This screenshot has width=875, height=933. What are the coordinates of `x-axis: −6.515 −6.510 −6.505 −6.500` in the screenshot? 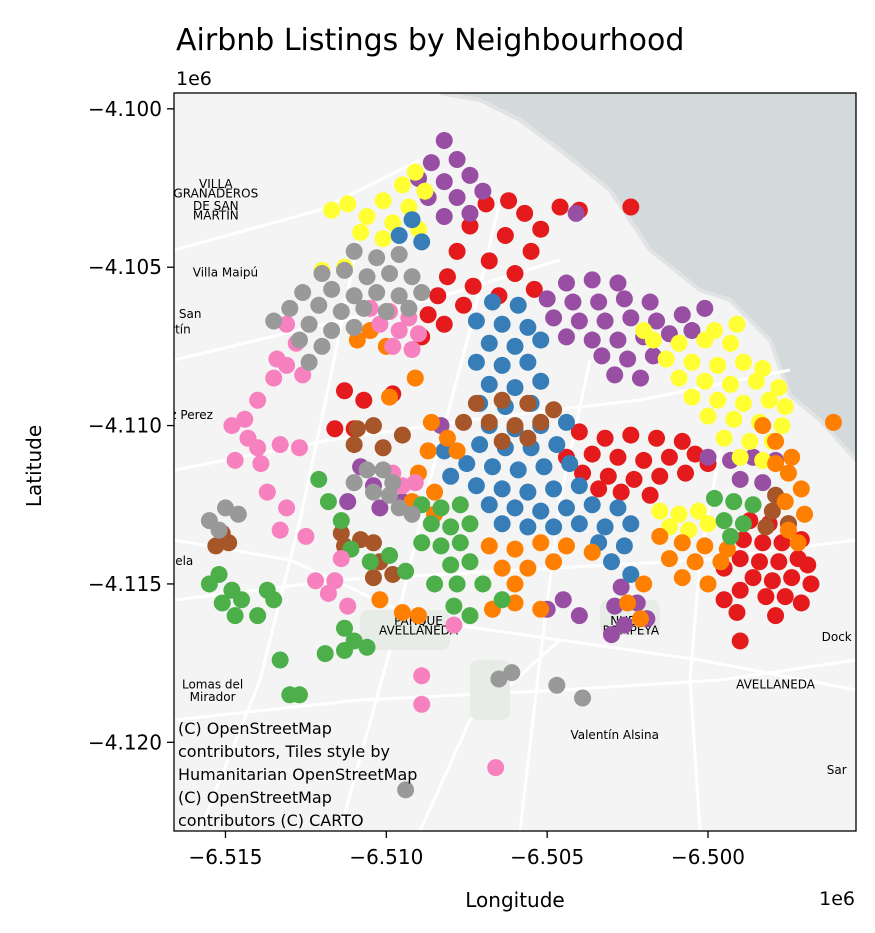 It's located at (466, 850).